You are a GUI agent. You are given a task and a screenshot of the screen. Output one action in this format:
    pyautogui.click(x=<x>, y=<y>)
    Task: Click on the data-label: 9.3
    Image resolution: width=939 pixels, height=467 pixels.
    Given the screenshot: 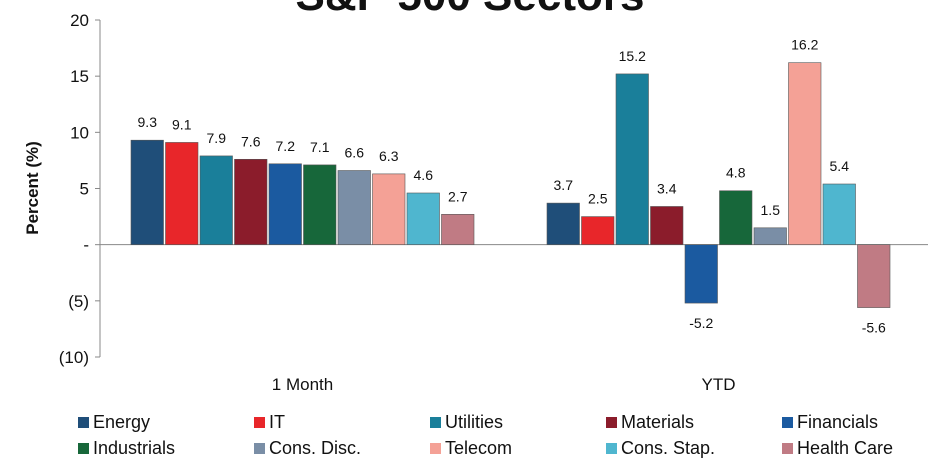 What is the action you would take?
    pyautogui.click(x=148, y=122)
    